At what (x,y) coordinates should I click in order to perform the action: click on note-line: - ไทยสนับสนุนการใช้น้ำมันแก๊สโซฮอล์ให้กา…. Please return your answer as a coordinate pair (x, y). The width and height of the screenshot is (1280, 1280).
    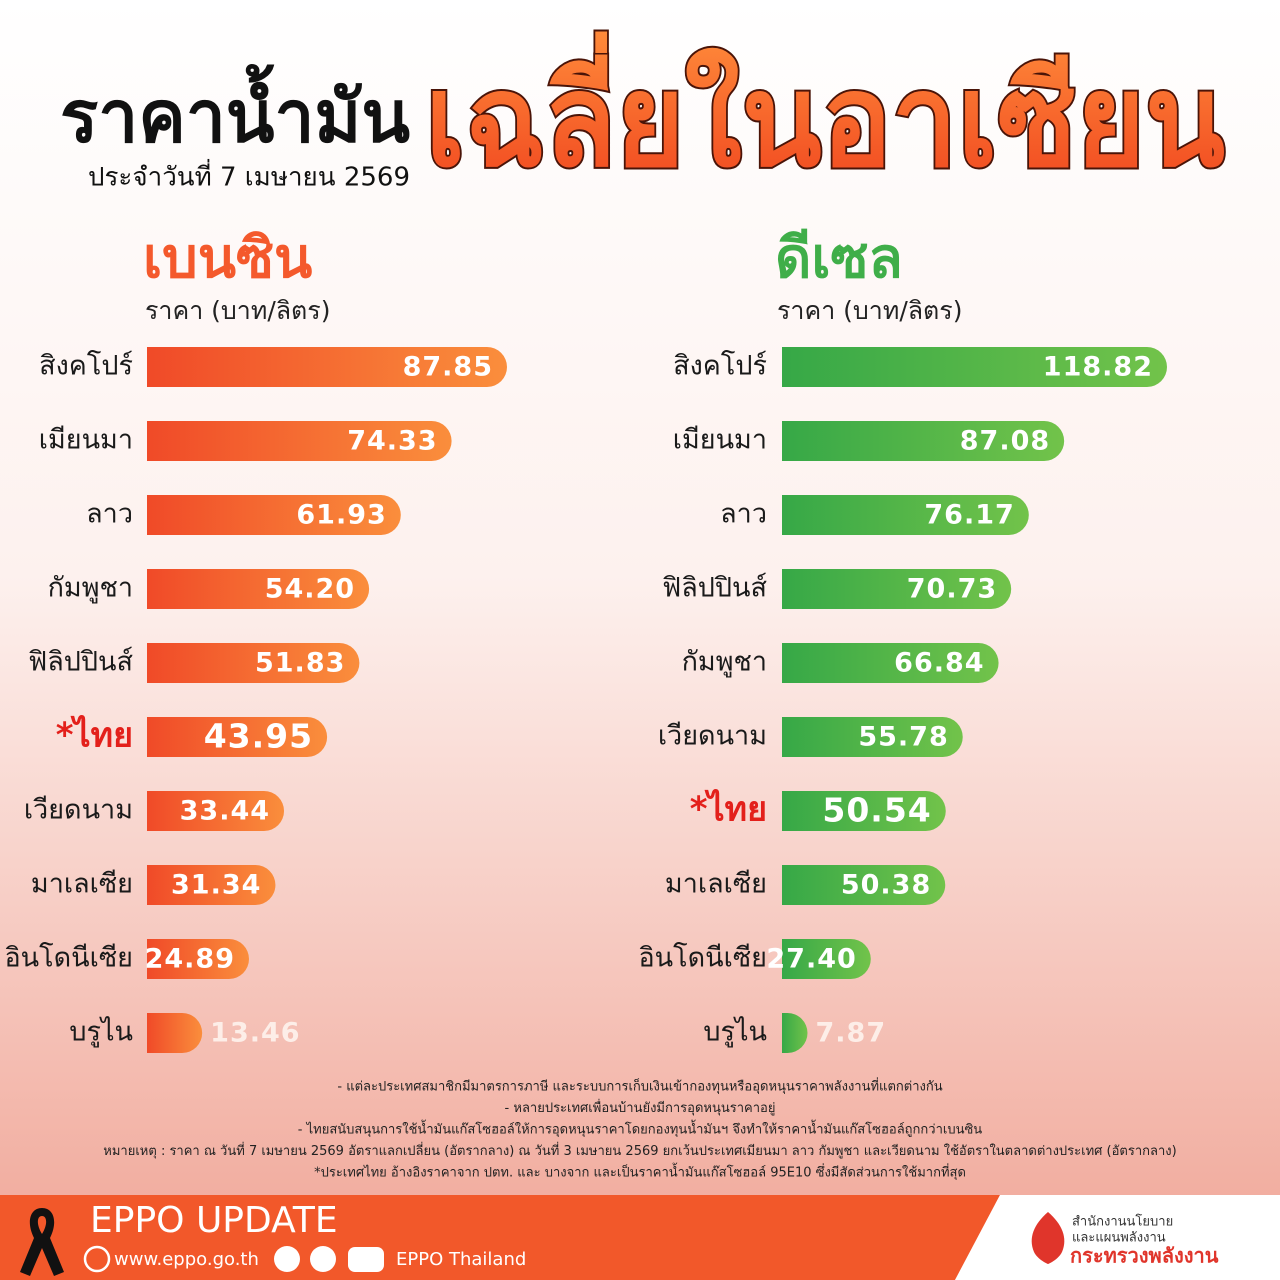
    Looking at the image, I should click on (640, 1129).